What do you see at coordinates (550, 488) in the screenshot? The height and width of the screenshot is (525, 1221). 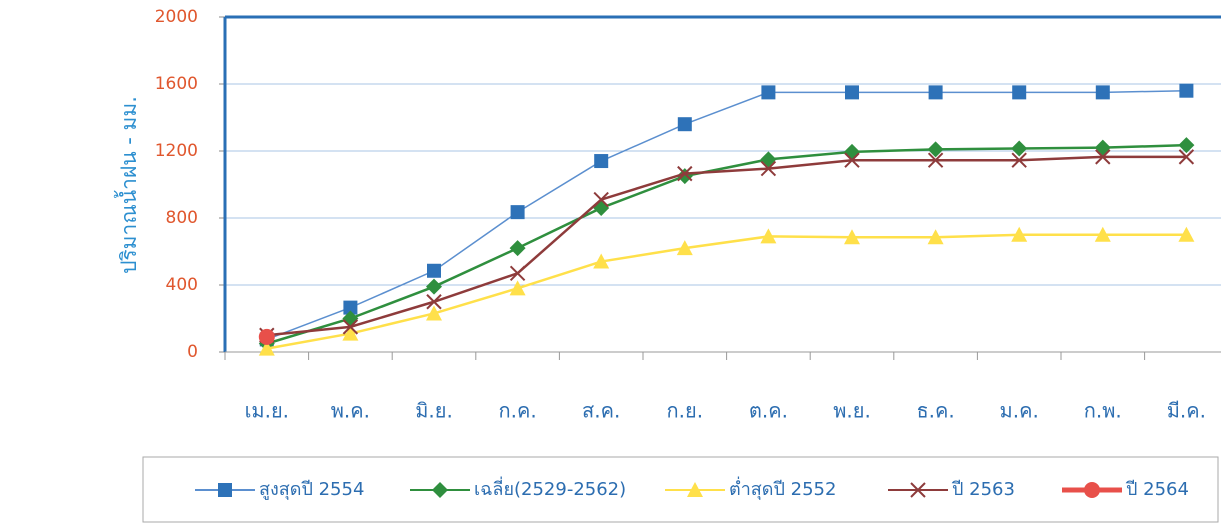 I see `legend-label: เฉลี่ย(2529-2562)` at bounding box center [550, 488].